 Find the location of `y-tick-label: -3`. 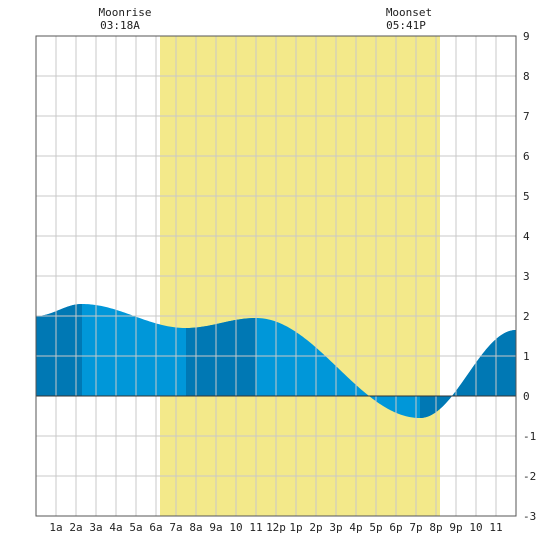

y-tick-label: -3 is located at coordinates (529, 516).